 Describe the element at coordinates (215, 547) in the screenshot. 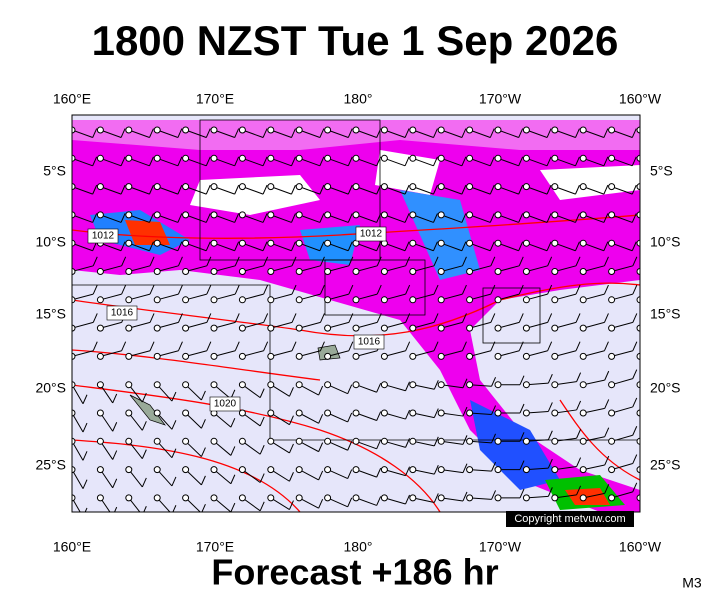

I see `lon-label: 170°E` at that location.